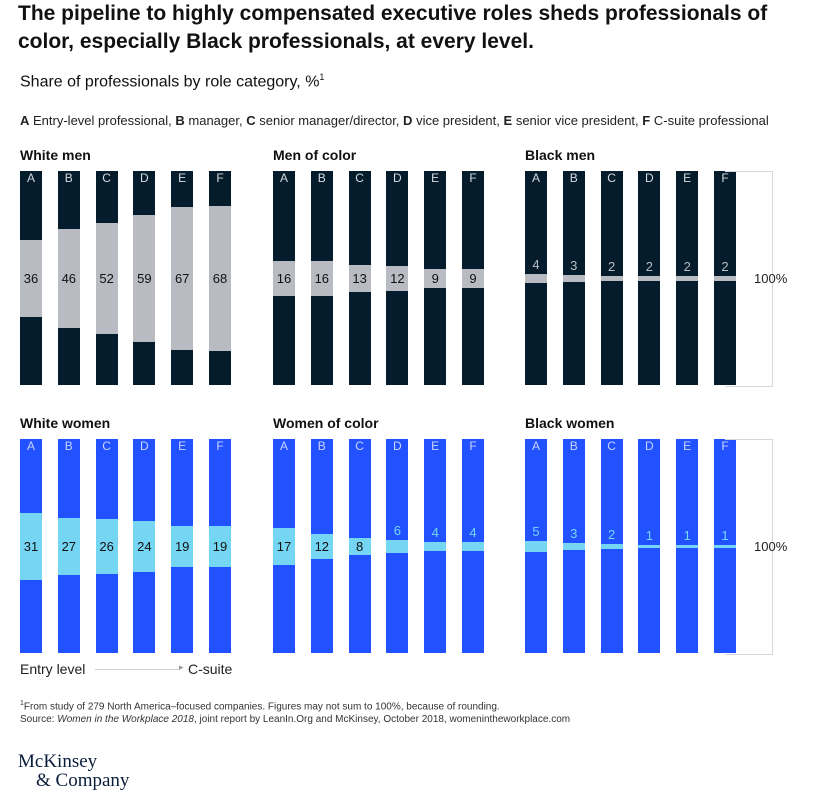 The width and height of the screenshot is (827, 797). What do you see at coordinates (322, 77) in the screenshot?
I see `subtitle-footnote-marker: 1` at bounding box center [322, 77].